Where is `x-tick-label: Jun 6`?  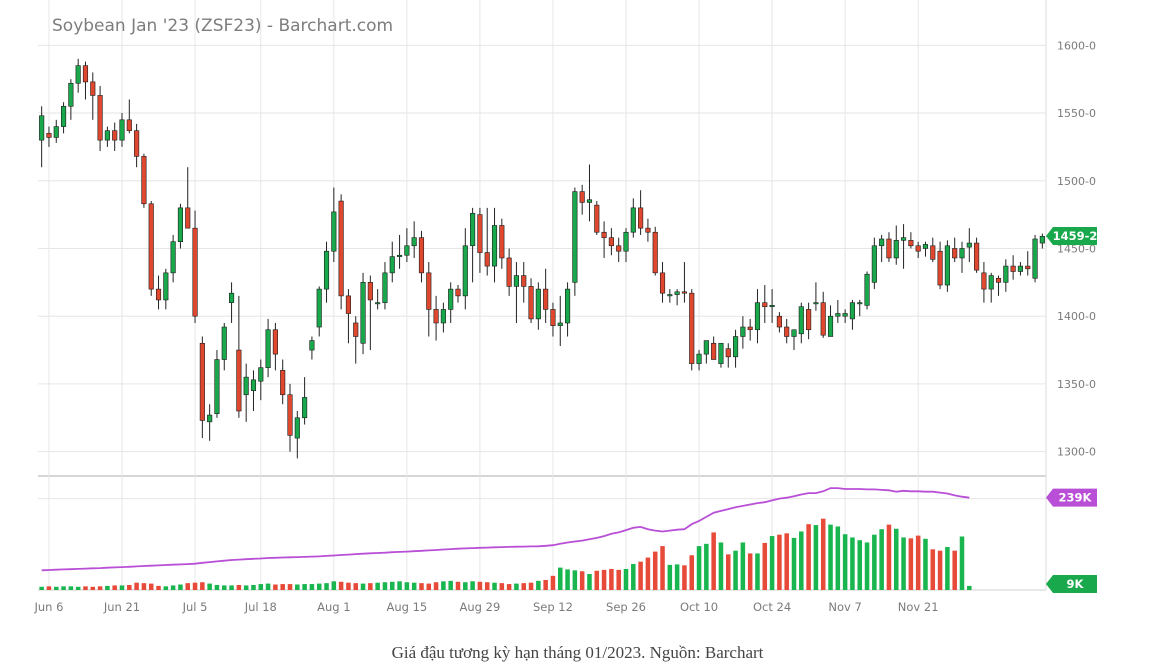
x-tick-label: Jun 6 is located at coordinates (48, 607).